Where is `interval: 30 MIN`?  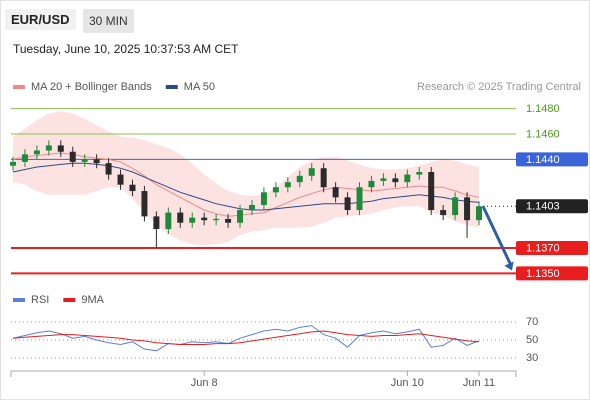 interval: 30 MIN is located at coordinates (108, 21).